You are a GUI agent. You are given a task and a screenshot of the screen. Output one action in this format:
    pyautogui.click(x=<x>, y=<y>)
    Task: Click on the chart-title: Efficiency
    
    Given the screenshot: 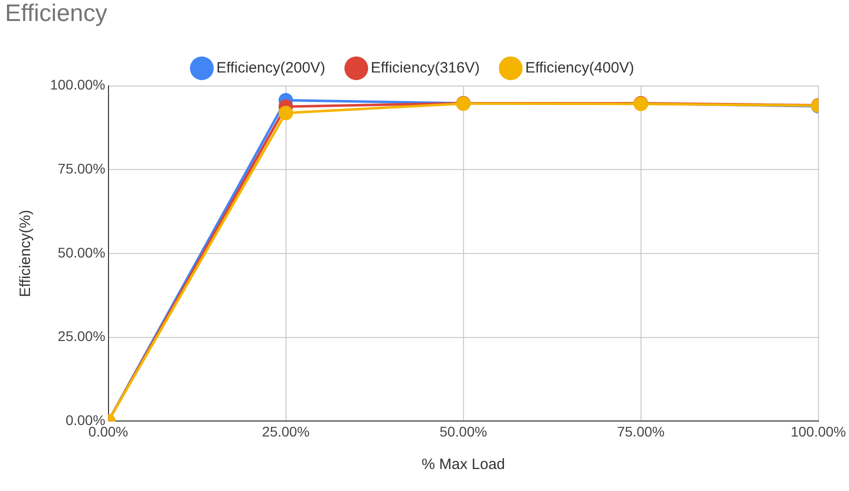 What is the action you would take?
    pyautogui.click(x=56, y=14)
    